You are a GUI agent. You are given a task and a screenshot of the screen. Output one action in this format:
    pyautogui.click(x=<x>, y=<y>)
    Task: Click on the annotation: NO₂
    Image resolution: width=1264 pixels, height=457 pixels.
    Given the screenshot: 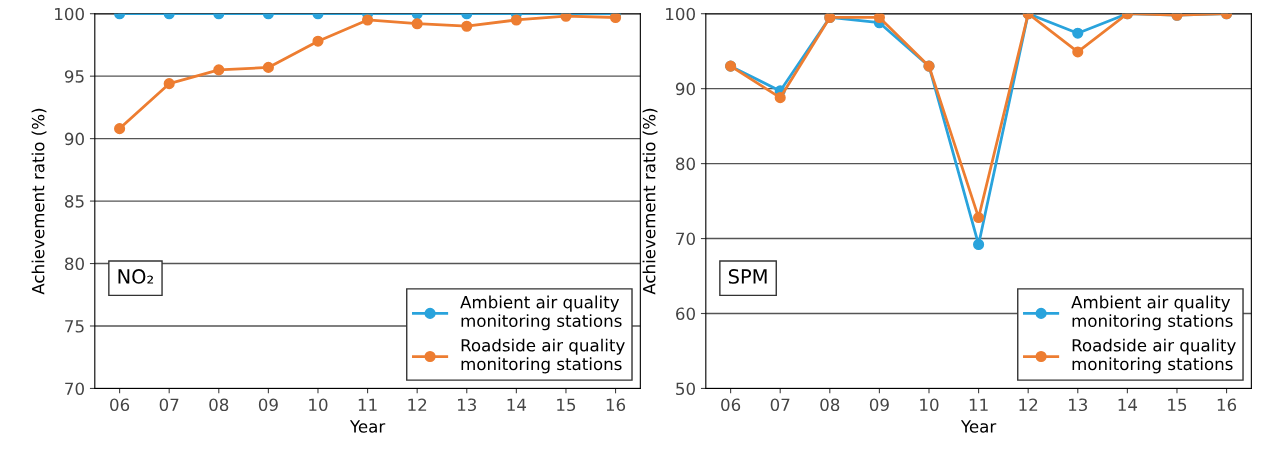 What is the action you would take?
    pyautogui.click(x=136, y=276)
    